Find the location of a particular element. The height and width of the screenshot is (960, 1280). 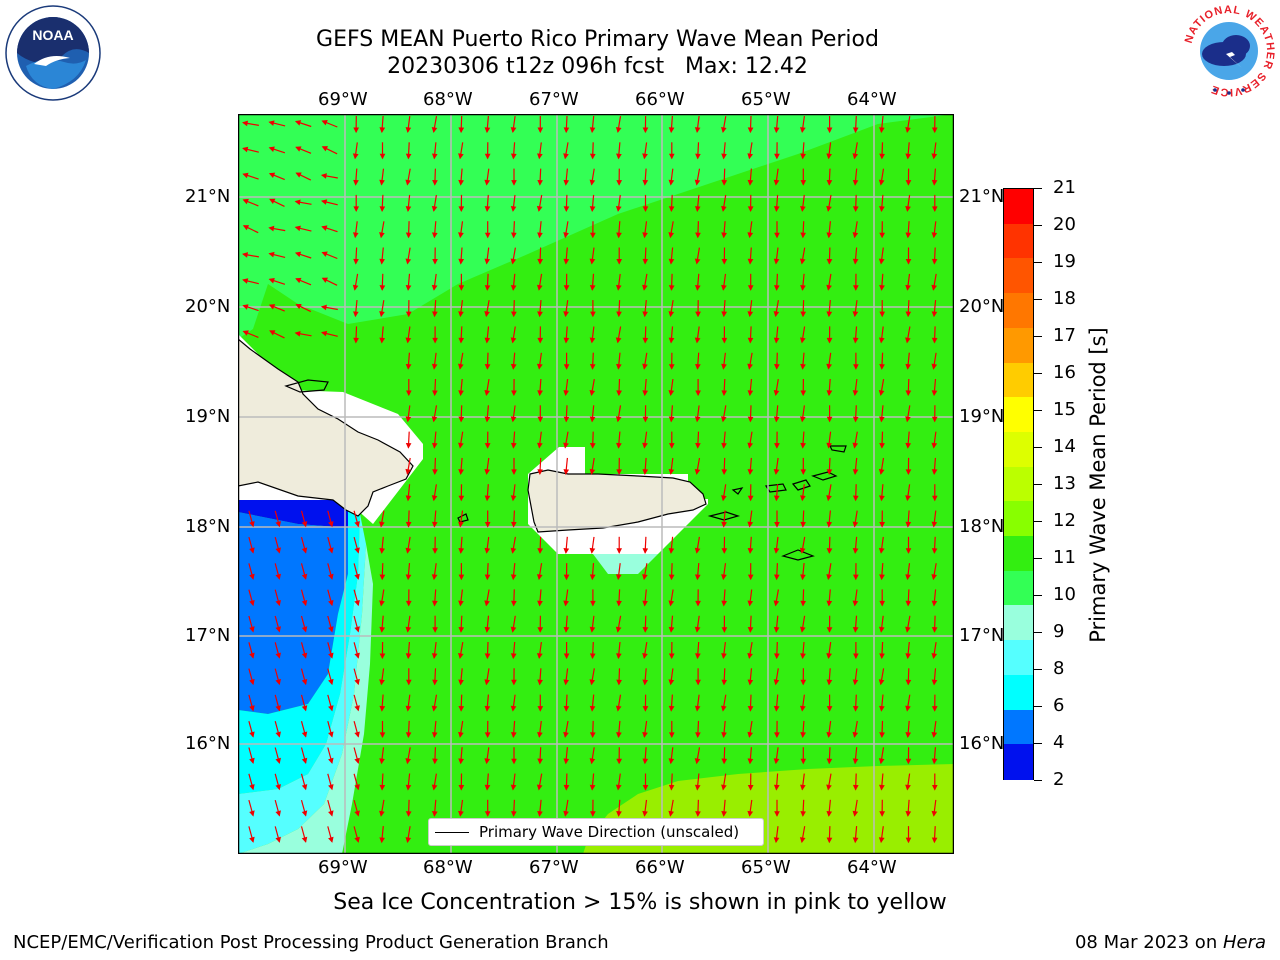

noaa-logo: NOAA is located at coordinates (53, 53).